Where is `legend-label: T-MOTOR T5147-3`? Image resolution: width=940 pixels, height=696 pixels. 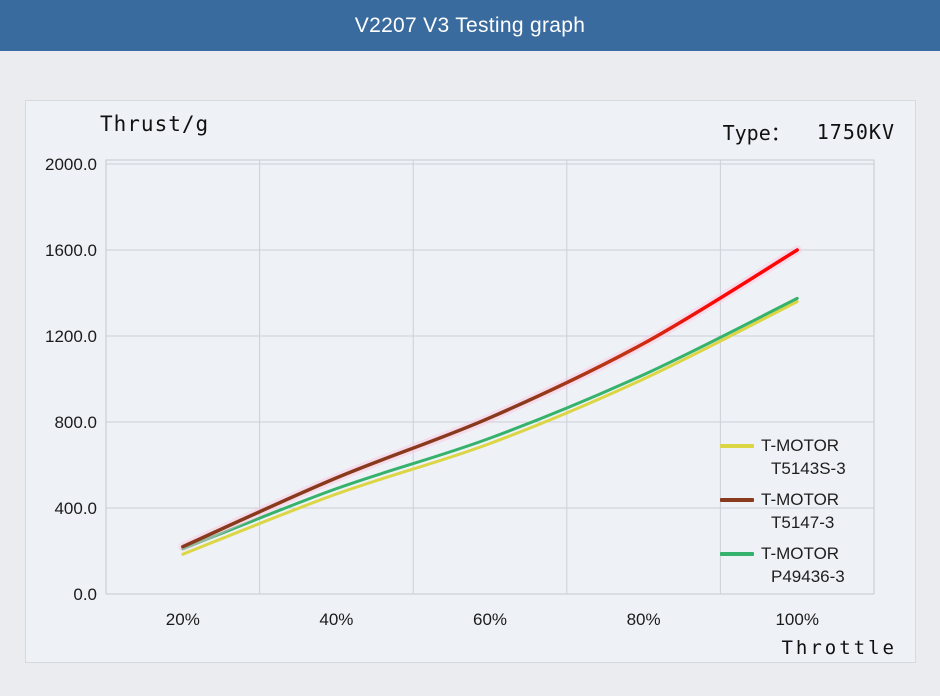 legend-label: T-MOTOR T5147-3 is located at coordinates (800, 511).